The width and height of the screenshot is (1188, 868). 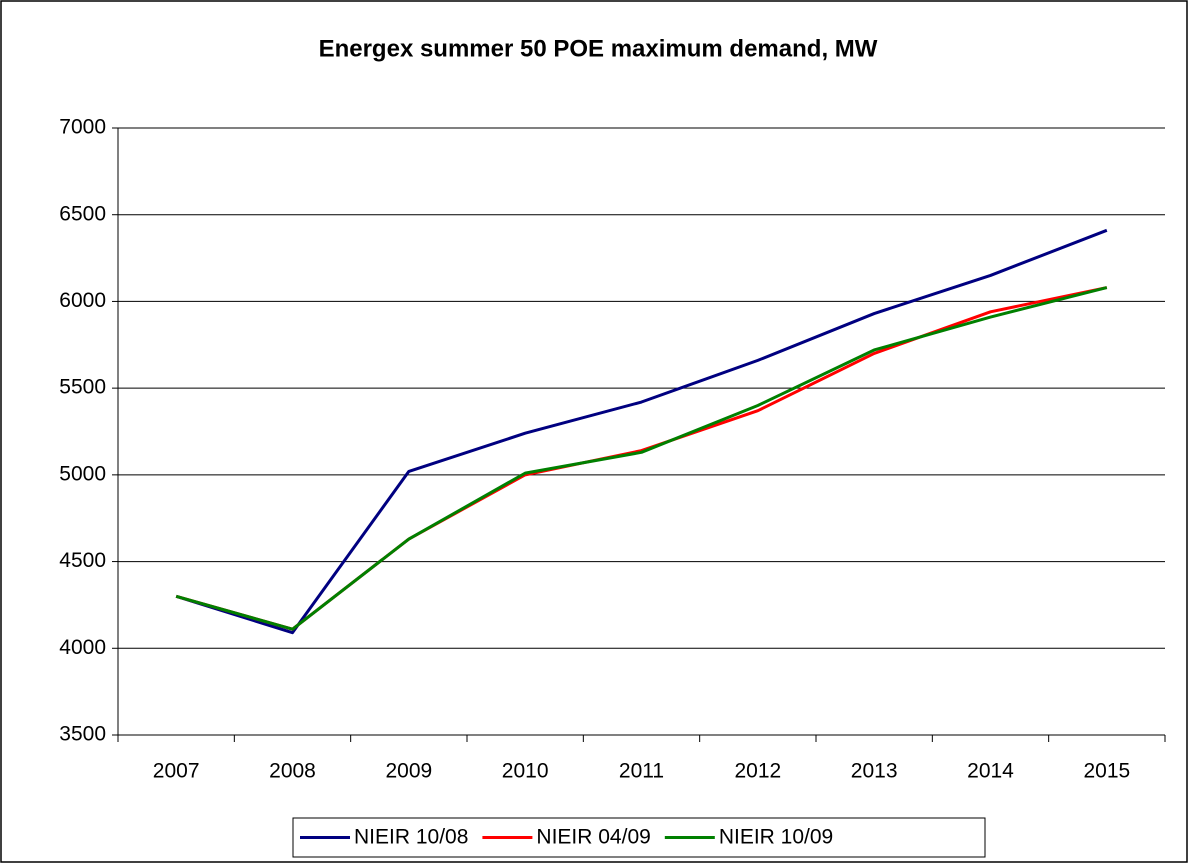 I want to click on legend-label: NIEIR 04/09, so click(x=593, y=837).